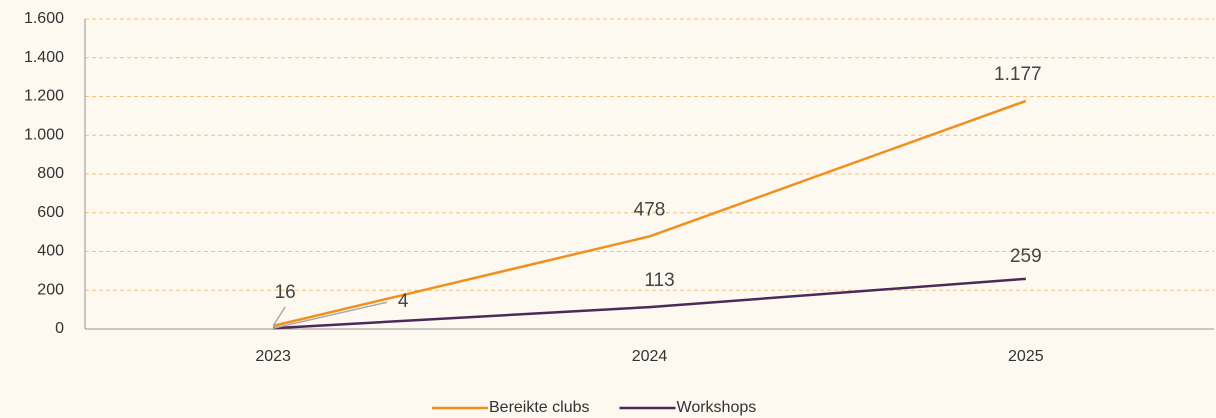 The height and width of the screenshot is (418, 1216). I want to click on y-tick-label: 1.000, so click(44, 134).